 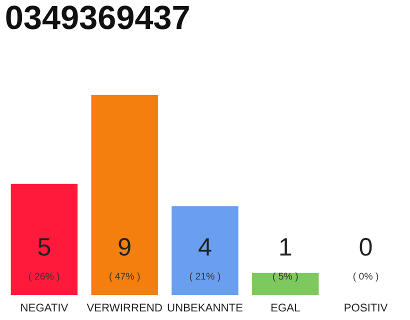 What do you see at coordinates (205, 247) in the screenshot?
I see `data-label: 4` at bounding box center [205, 247].